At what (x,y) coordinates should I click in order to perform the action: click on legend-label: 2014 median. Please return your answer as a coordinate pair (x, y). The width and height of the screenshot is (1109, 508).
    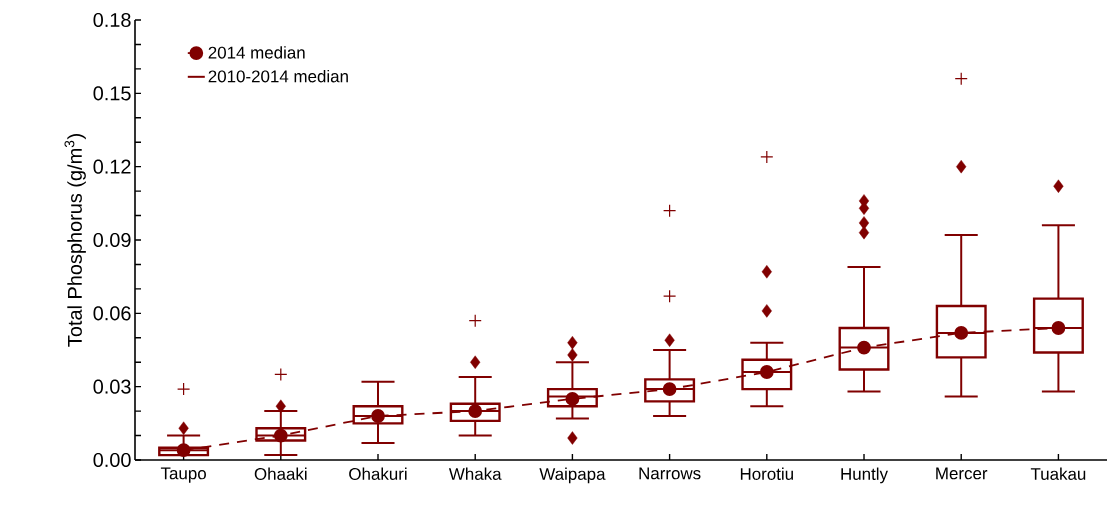
    Looking at the image, I should click on (256, 52).